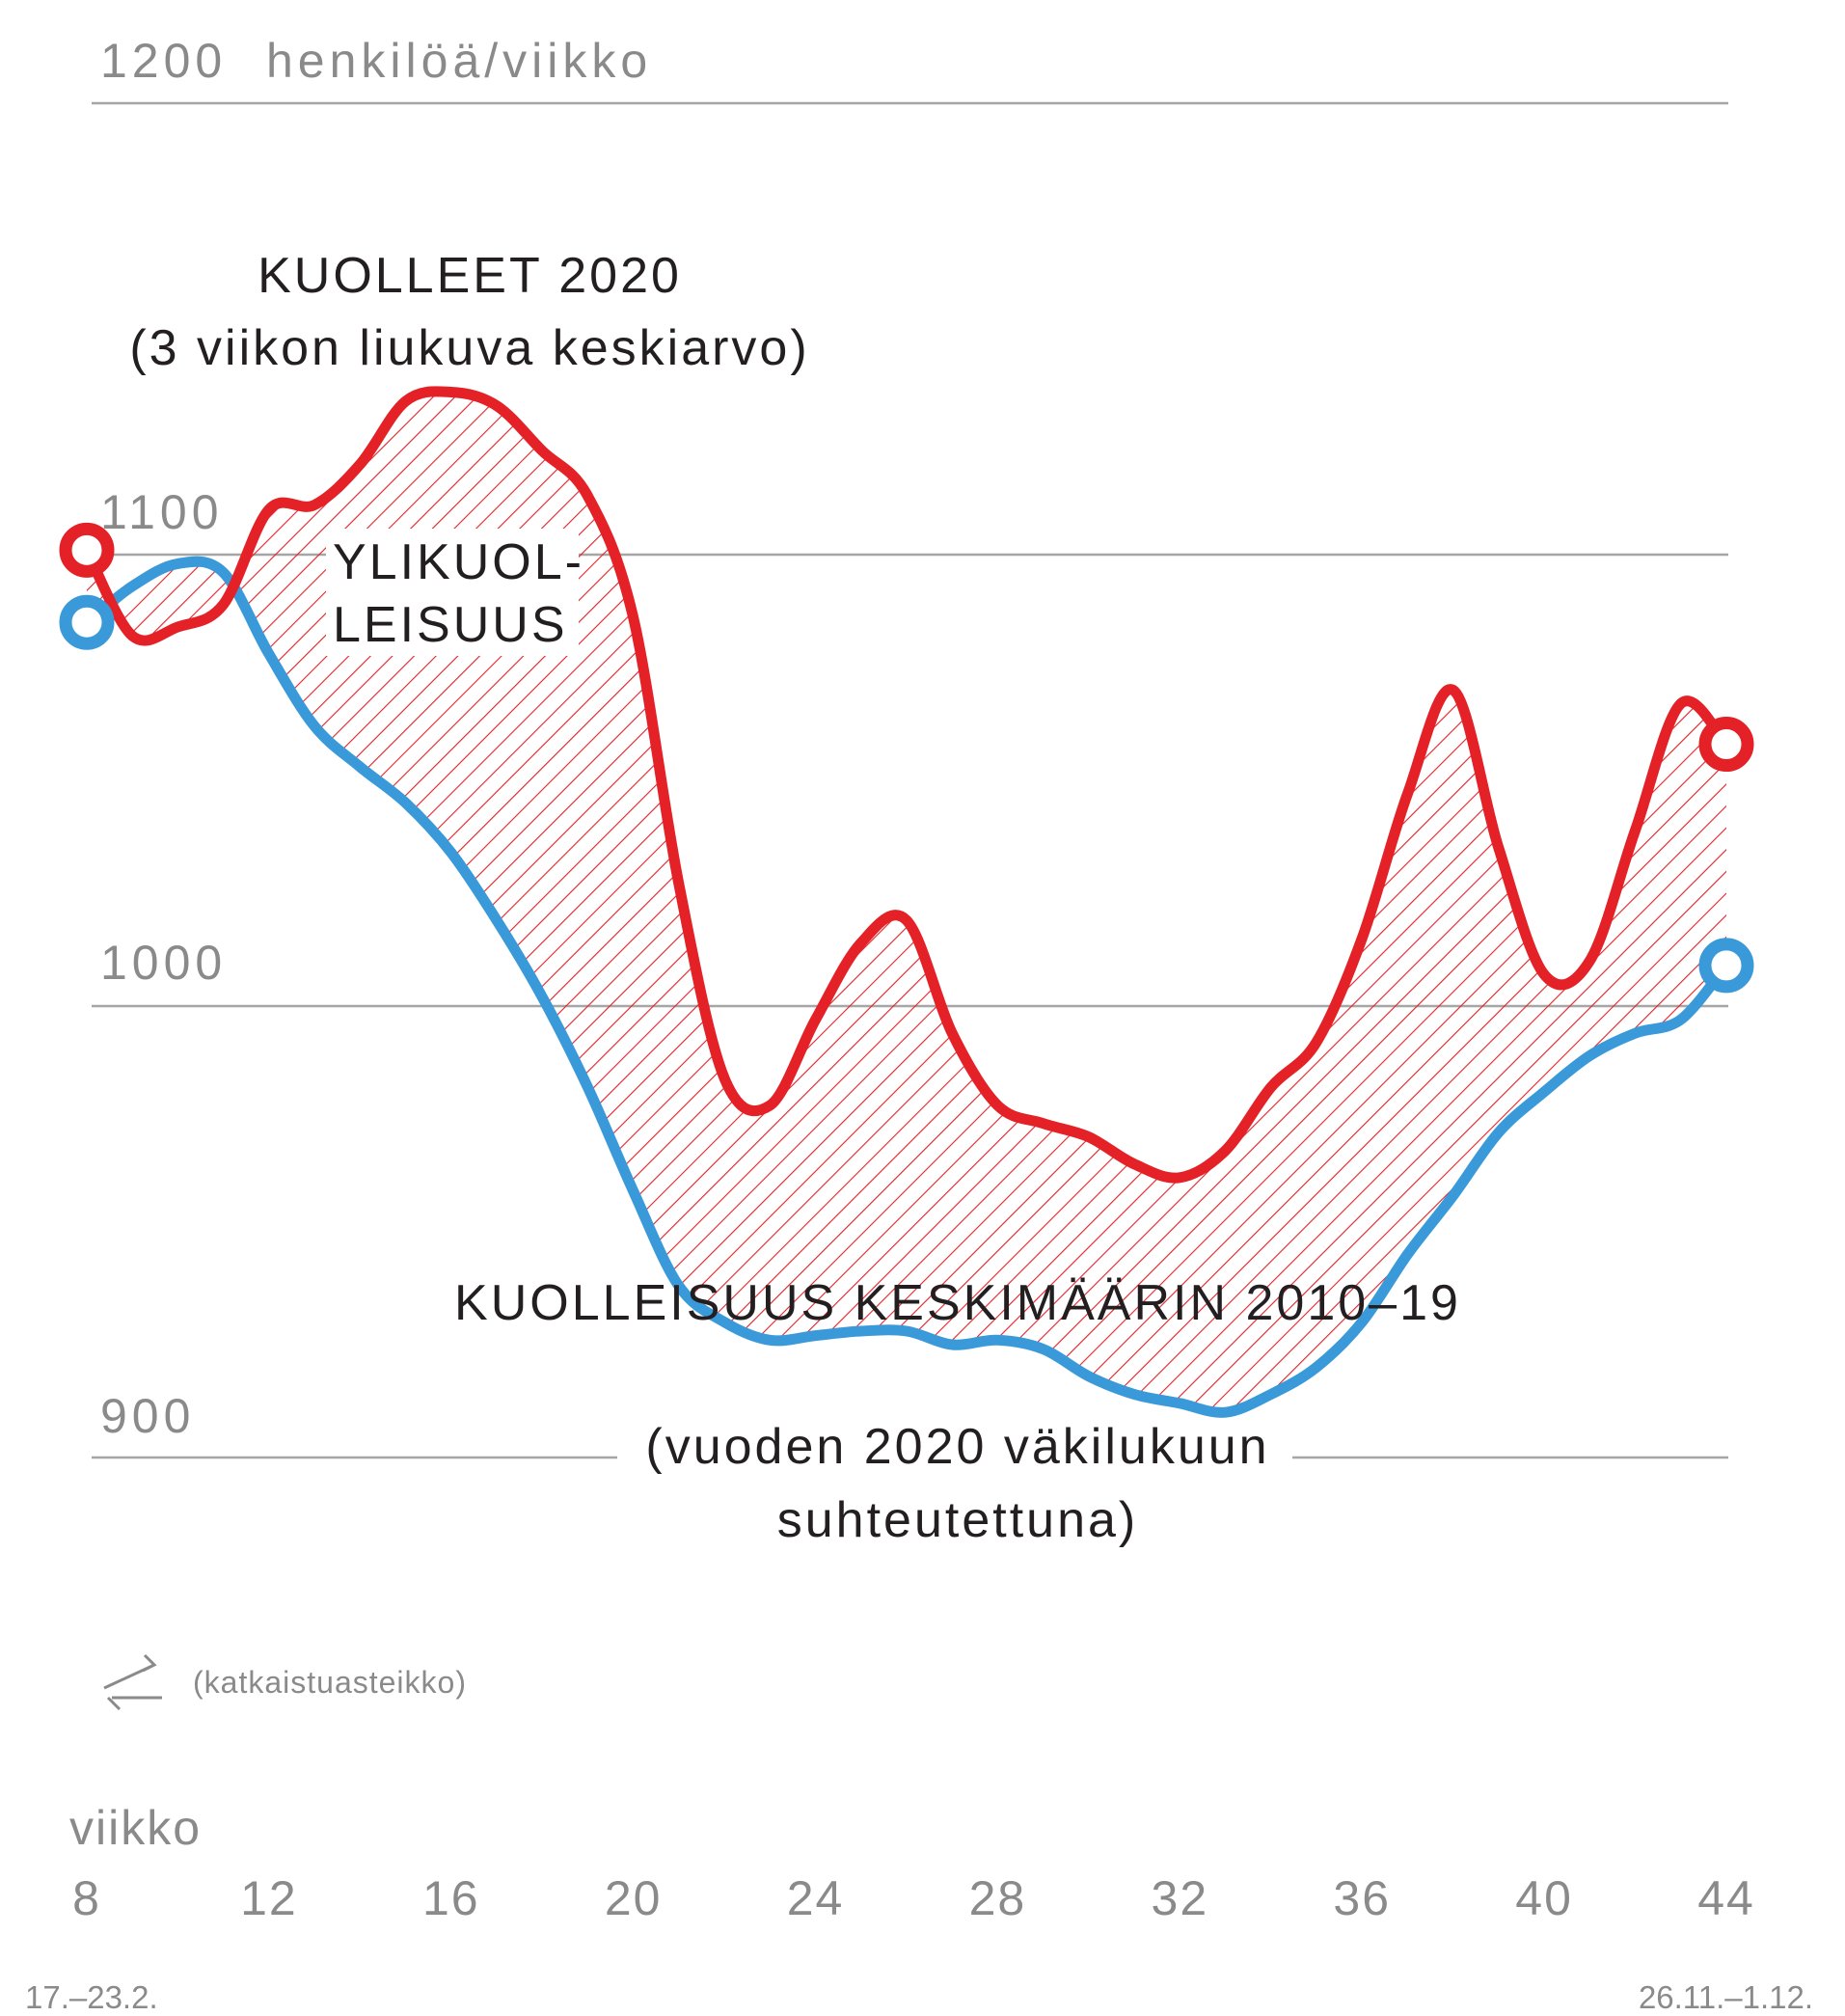  I want to click on average-end-marker, so click(1726, 966).